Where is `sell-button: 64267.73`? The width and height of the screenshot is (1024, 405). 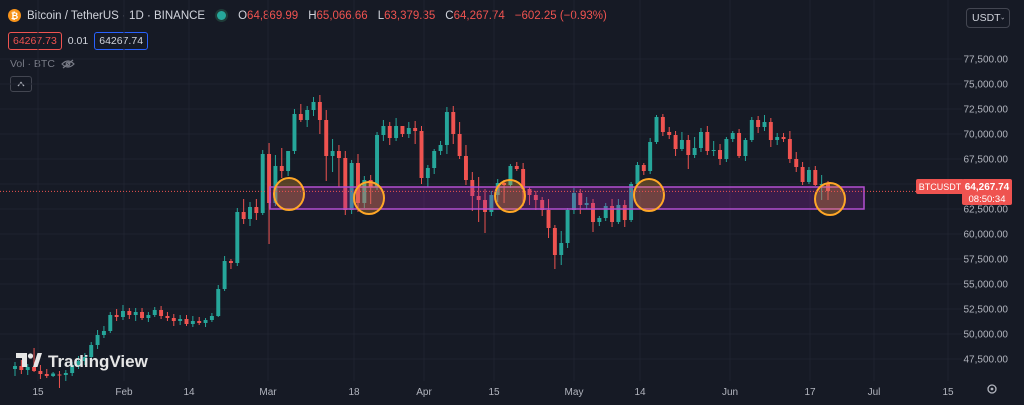
sell-button: 64267.73 is located at coordinates (35, 41).